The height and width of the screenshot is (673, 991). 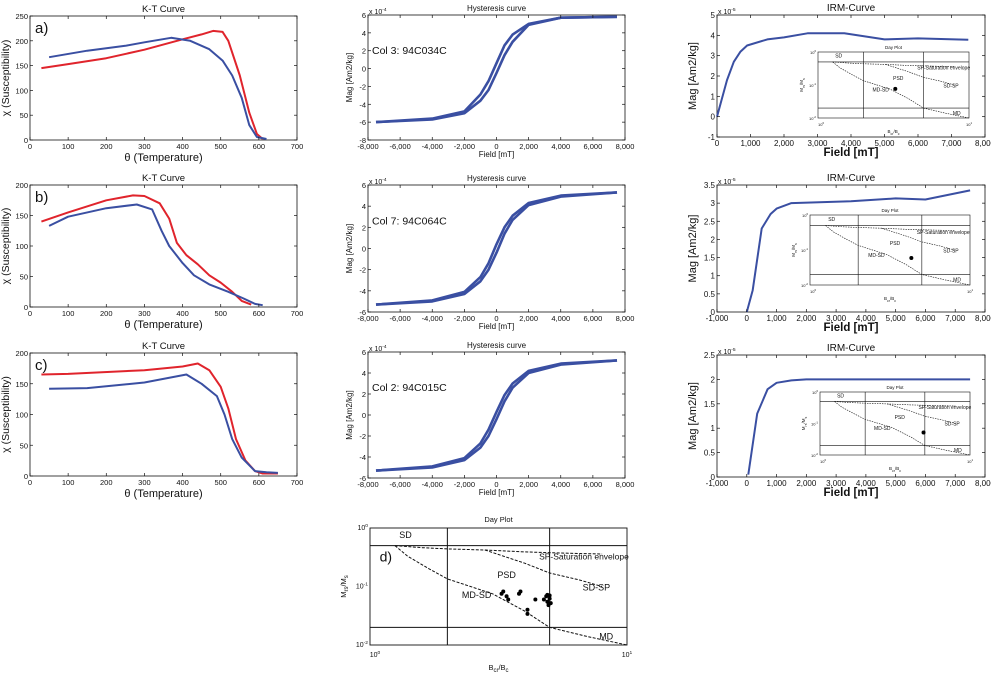 What do you see at coordinates (717, 318) in the screenshot?
I see `x-tick-label: -1,000` at bounding box center [717, 318].